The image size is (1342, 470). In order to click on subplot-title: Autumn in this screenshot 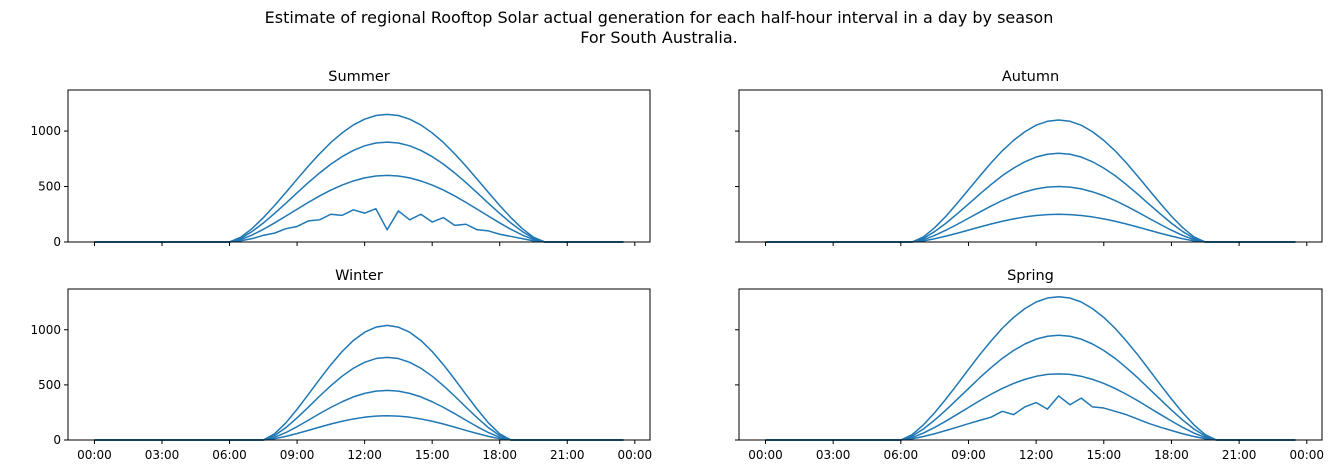, I will do `click(1030, 77)`.